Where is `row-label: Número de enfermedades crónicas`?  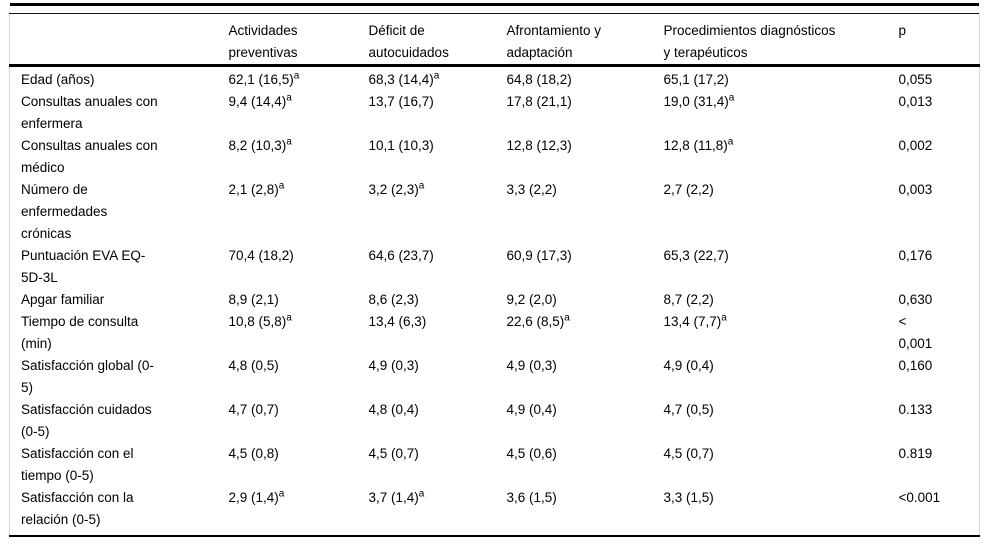 row-label: Número de enfermedades crónicas is located at coordinates (64, 211).